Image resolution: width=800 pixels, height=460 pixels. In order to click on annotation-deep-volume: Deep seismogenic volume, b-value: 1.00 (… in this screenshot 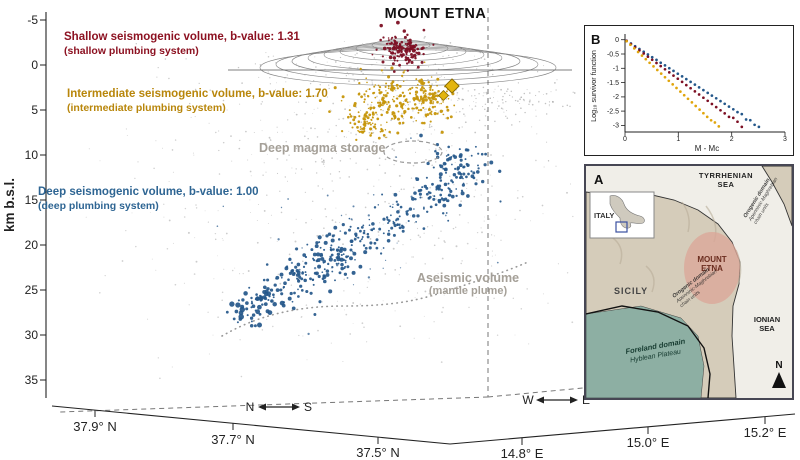, I will do `click(148, 199)`.